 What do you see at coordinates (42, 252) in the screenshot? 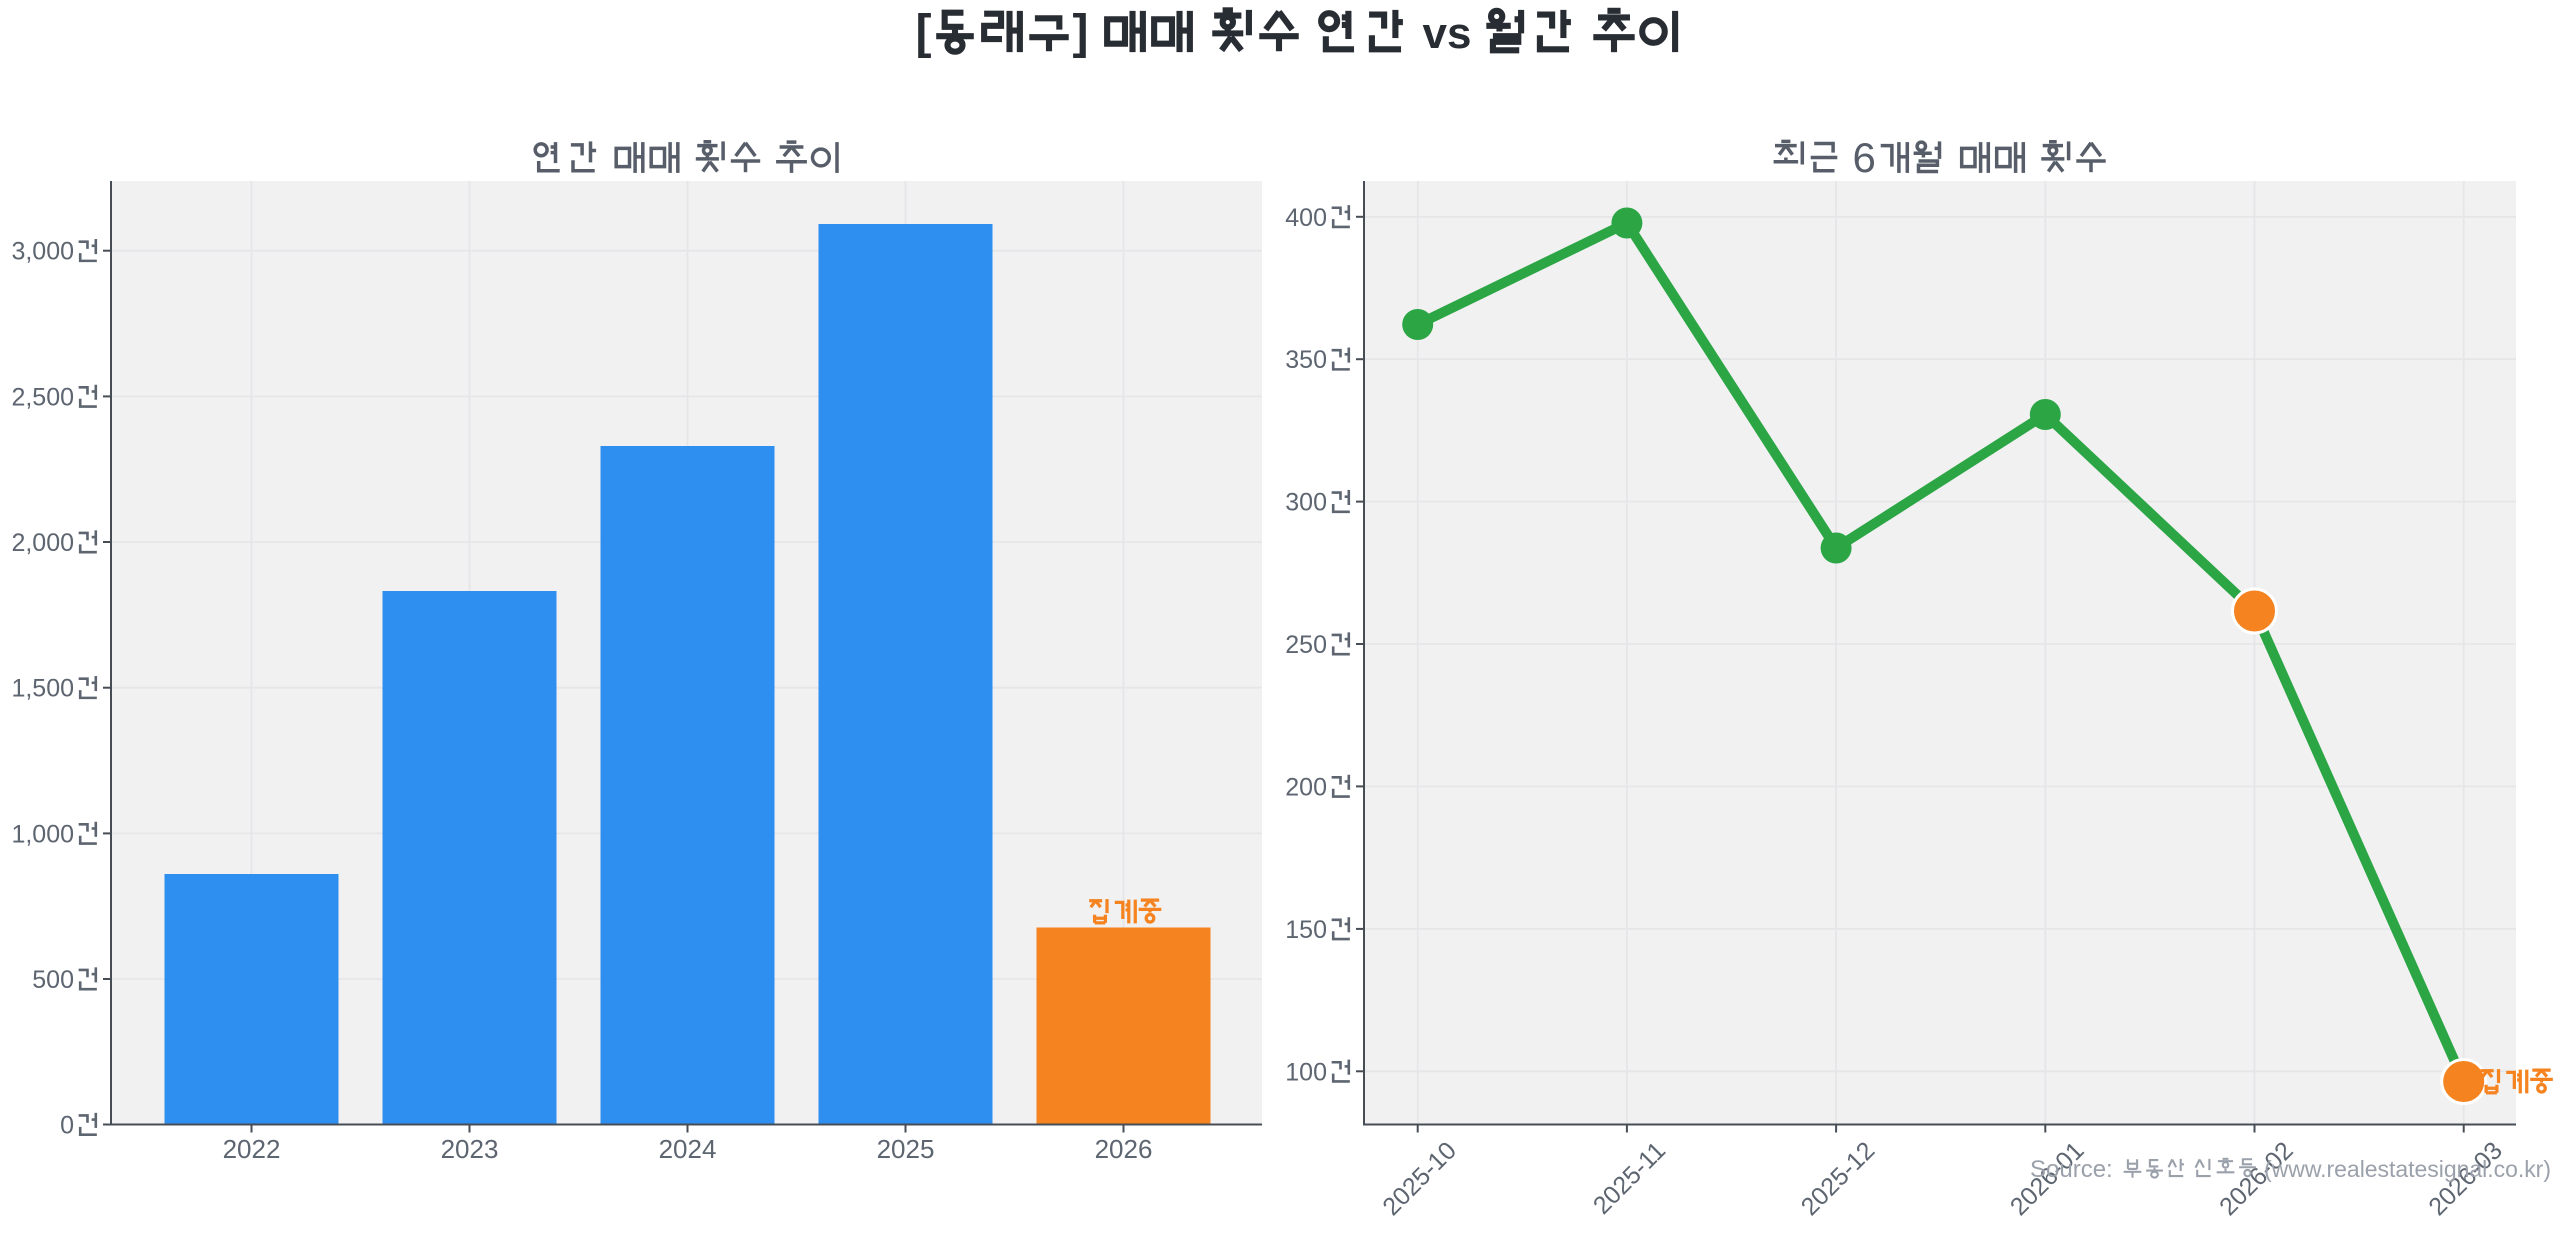
I see `svg-text: 3,000` at bounding box center [42, 252].